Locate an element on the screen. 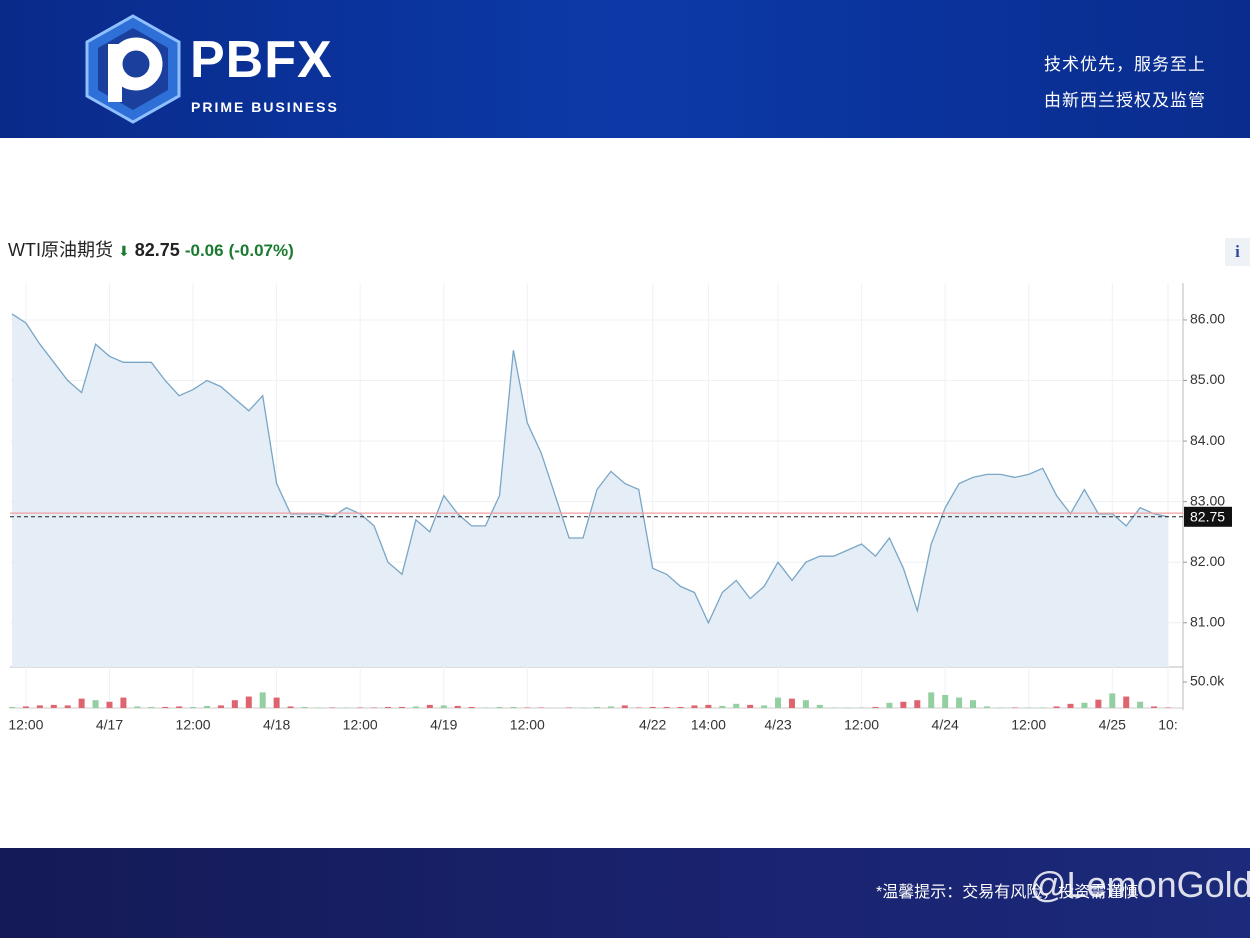 The image size is (1250, 938). x-tick-label: 4/22 is located at coordinates (652, 725).